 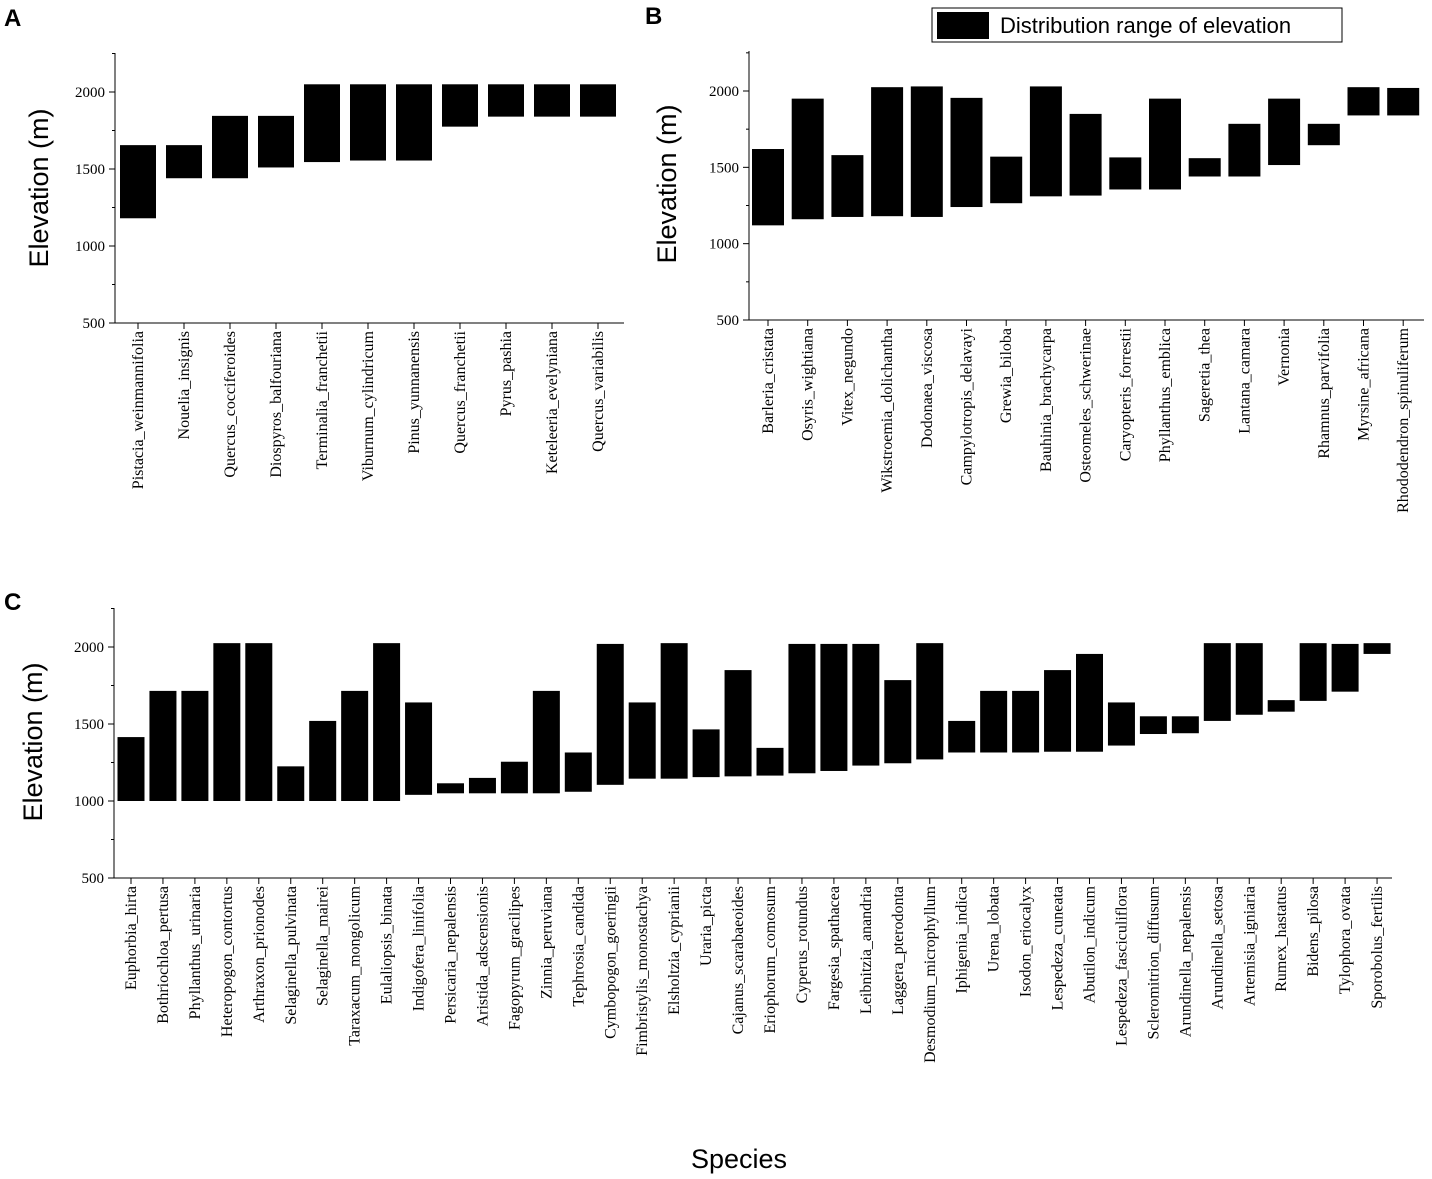 I want to click on bar-quercus-variabilis, so click(x=598, y=100).